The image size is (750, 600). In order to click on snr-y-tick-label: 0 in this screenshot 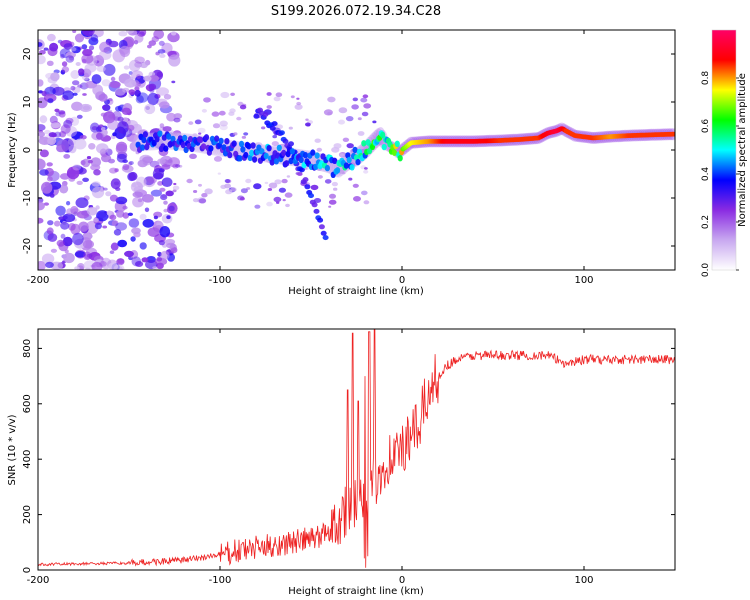, I will do `click(27, 570)`.